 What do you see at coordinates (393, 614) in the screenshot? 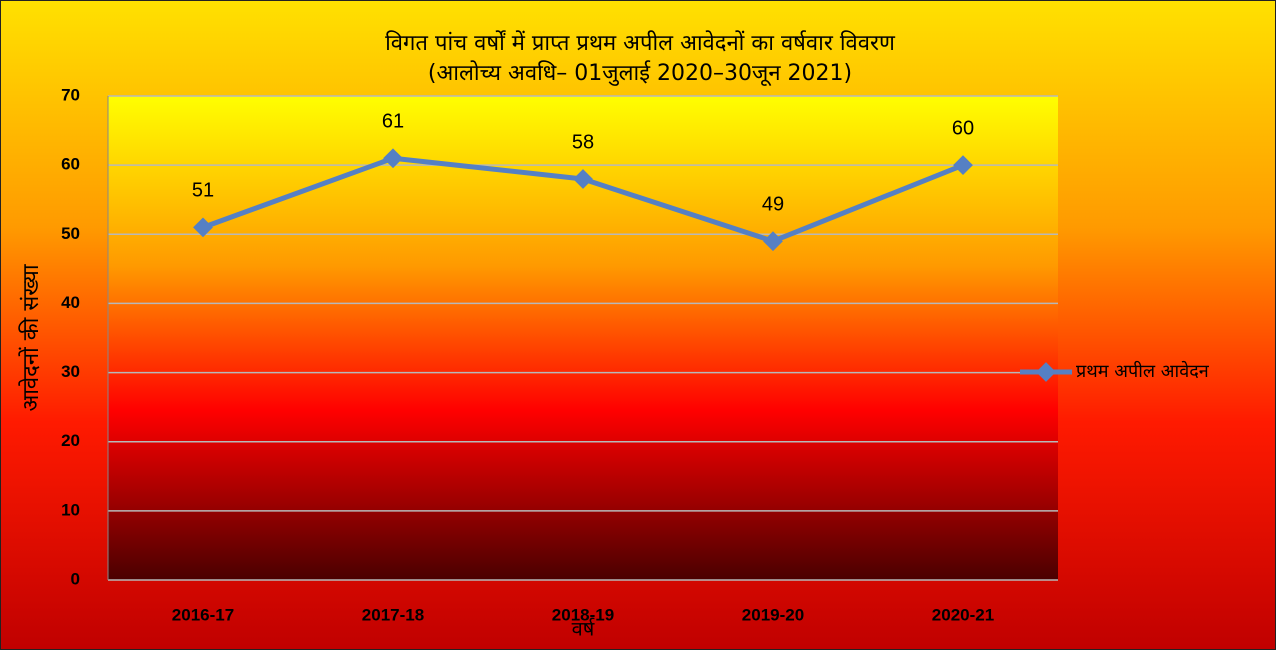
I see `x-tick-label: 2017-18` at bounding box center [393, 614].